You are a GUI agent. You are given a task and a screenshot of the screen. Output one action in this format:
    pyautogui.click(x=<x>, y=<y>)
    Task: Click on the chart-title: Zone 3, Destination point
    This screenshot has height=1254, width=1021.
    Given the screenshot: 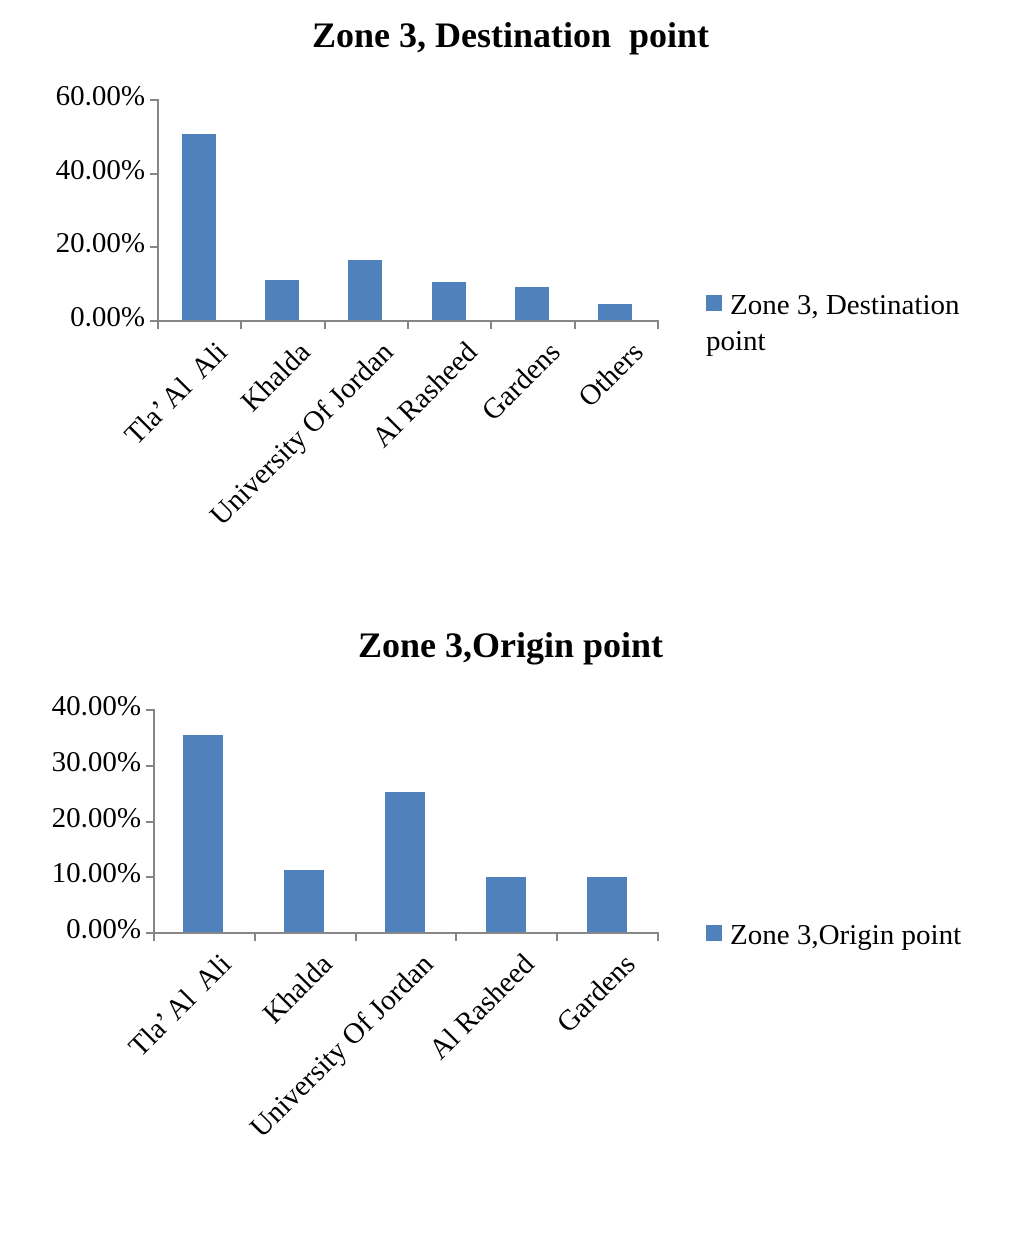 What is the action you would take?
    pyautogui.click(x=510, y=35)
    